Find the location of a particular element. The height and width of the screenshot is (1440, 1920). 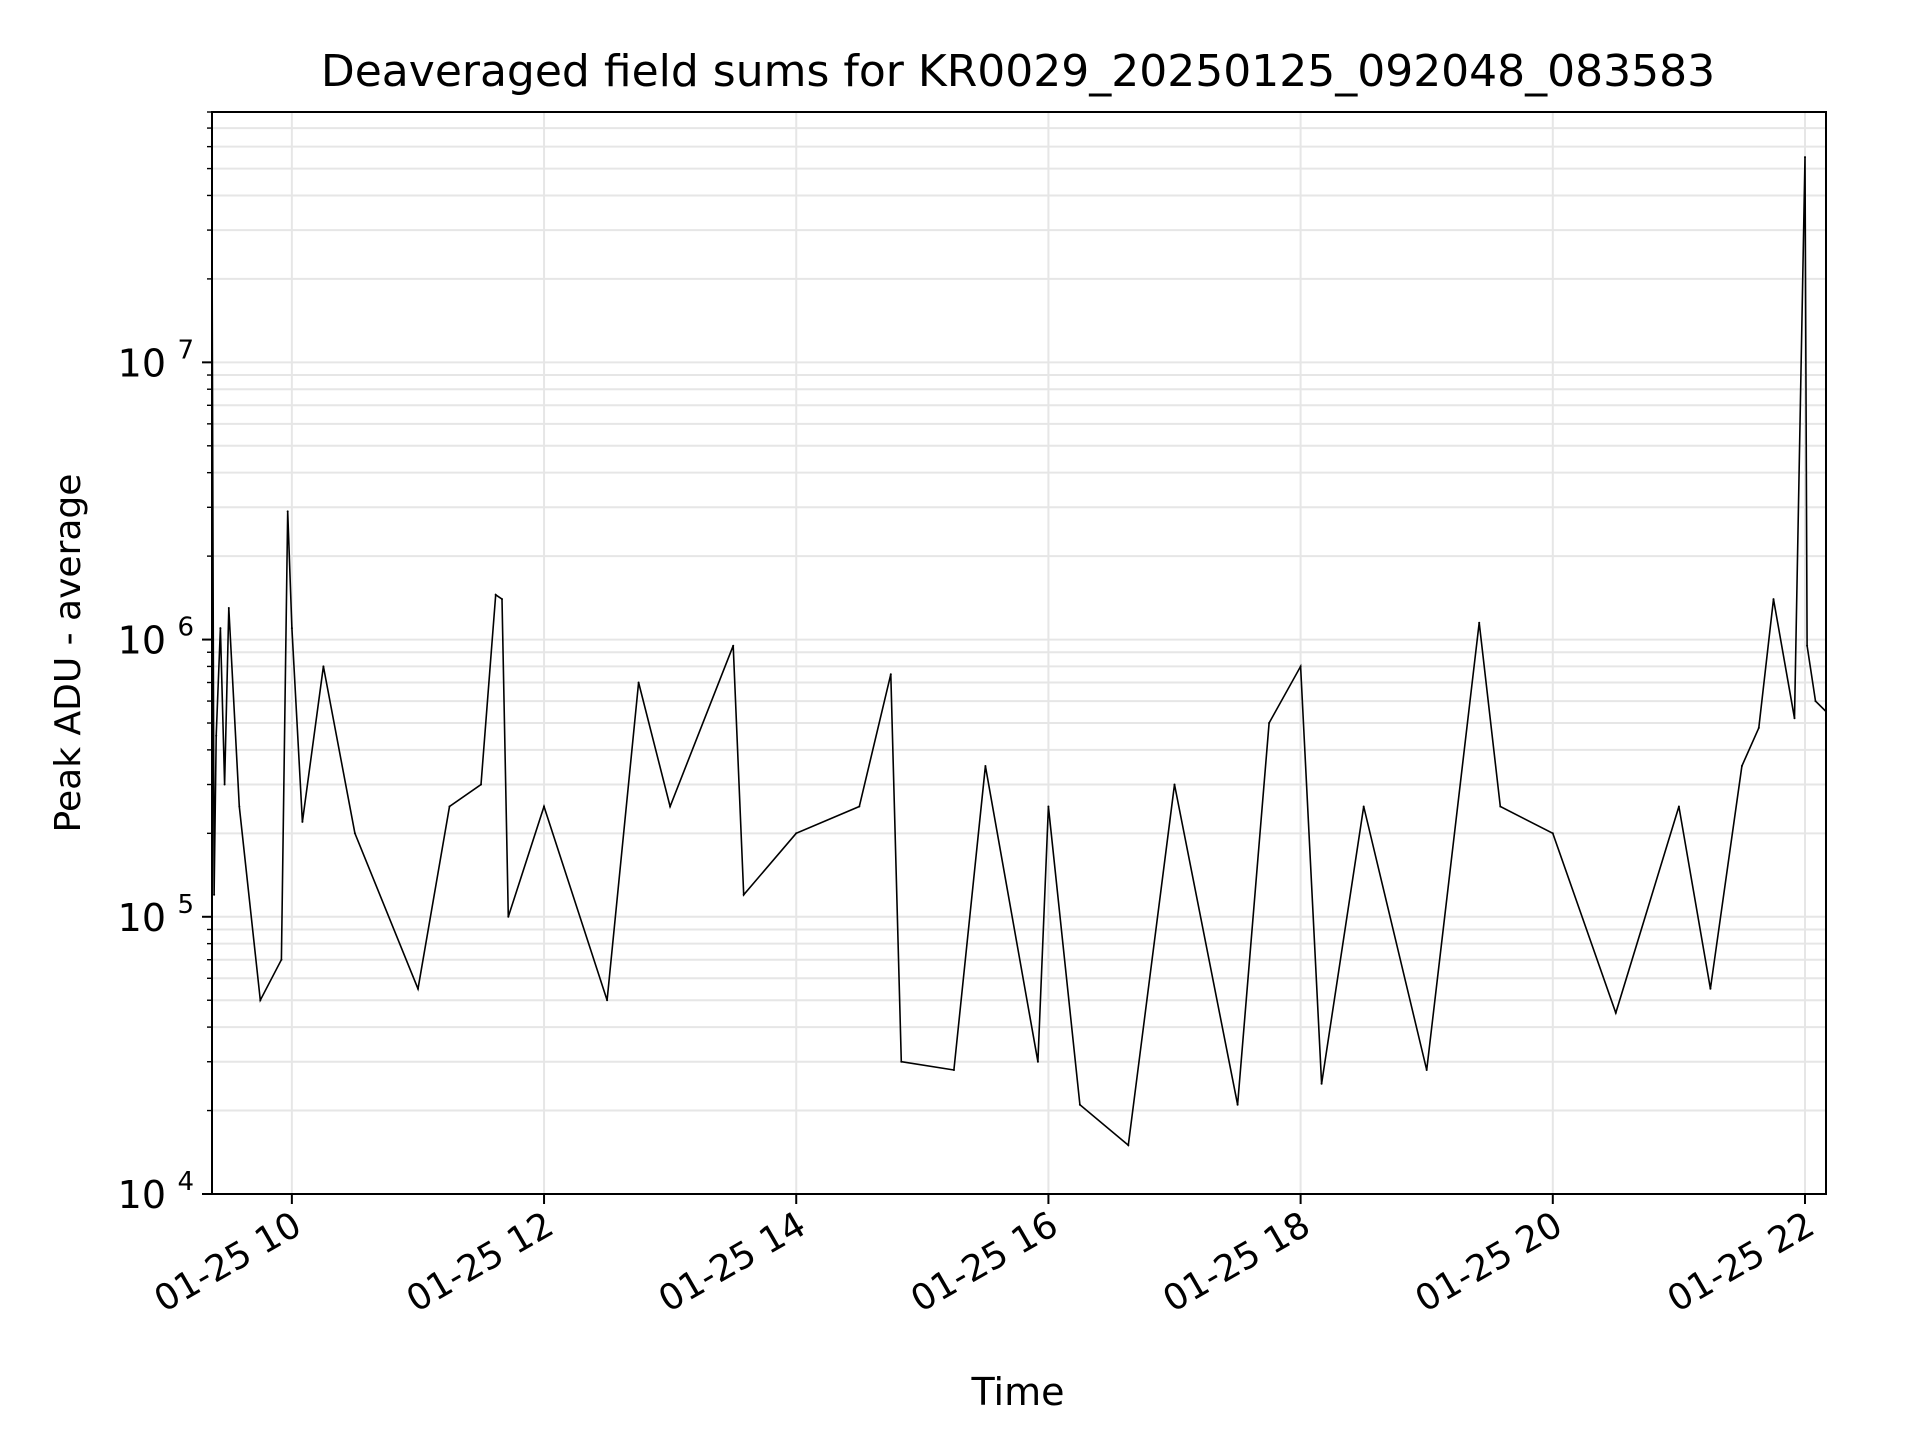

y-tick-label-exponent: 5 is located at coordinates (185, 905).